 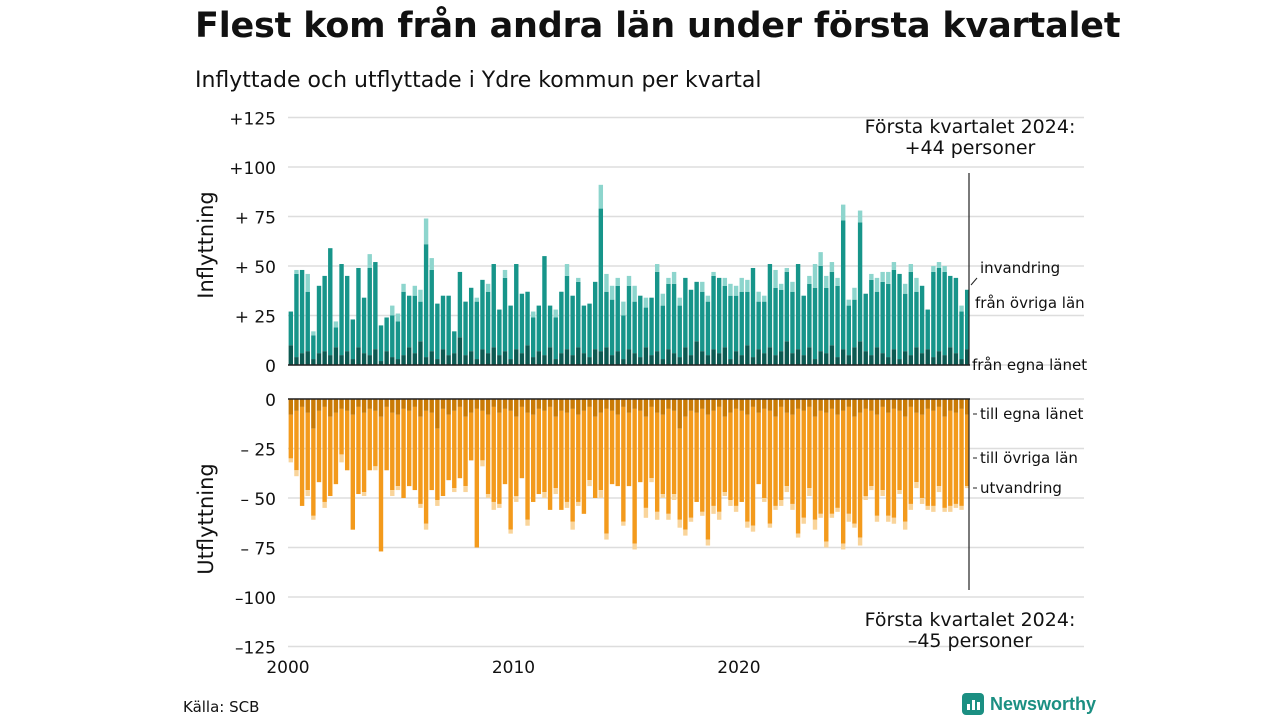 What do you see at coordinates (1029, 704) in the screenshot?
I see `brand-logo: Newsworthy` at bounding box center [1029, 704].